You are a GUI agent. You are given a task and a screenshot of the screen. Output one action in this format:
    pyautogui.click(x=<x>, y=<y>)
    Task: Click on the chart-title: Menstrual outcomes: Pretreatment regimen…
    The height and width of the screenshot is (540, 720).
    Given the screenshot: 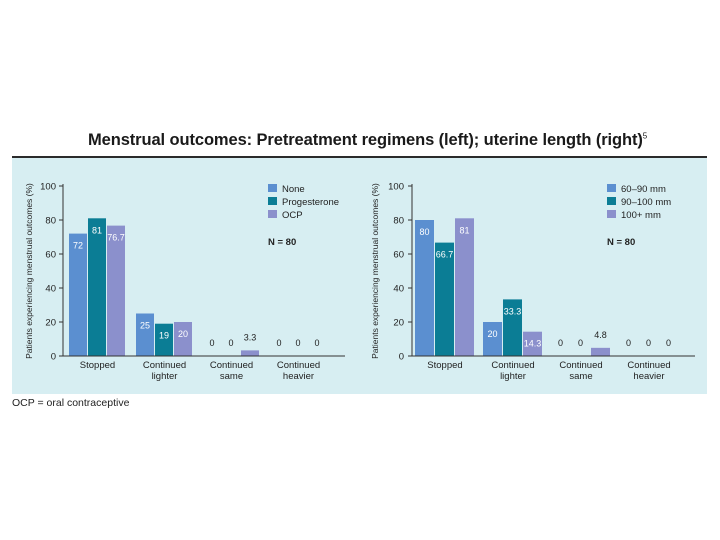 What is the action you would take?
    pyautogui.click(x=367, y=140)
    